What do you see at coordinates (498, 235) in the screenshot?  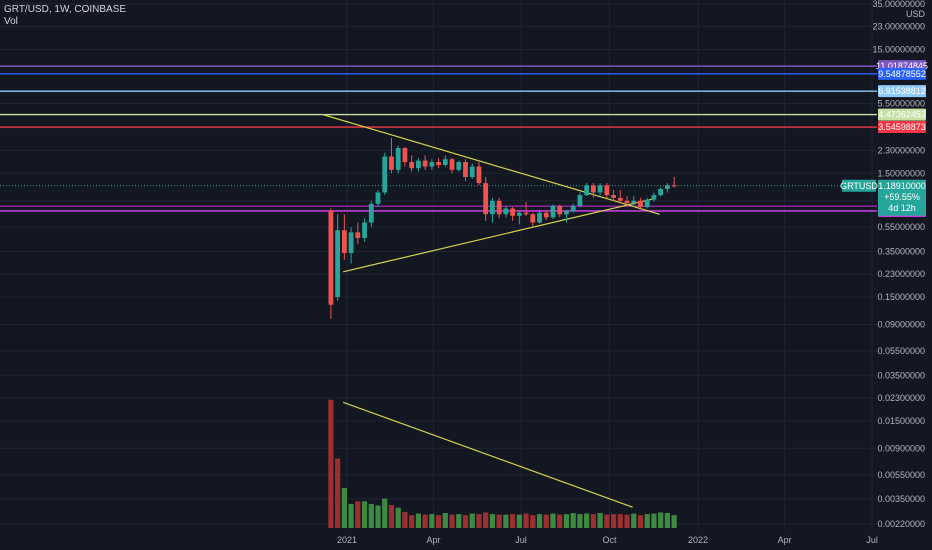 I see `trendline` at bounding box center [498, 235].